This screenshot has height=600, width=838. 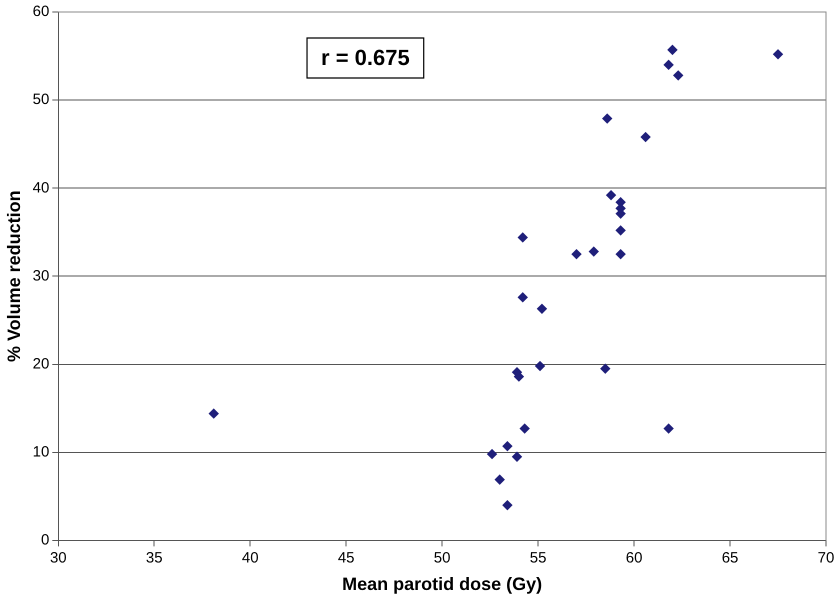 What do you see at coordinates (250, 558) in the screenshot?
I see `x-tick-label: 40` at bounding box center [250, 558].